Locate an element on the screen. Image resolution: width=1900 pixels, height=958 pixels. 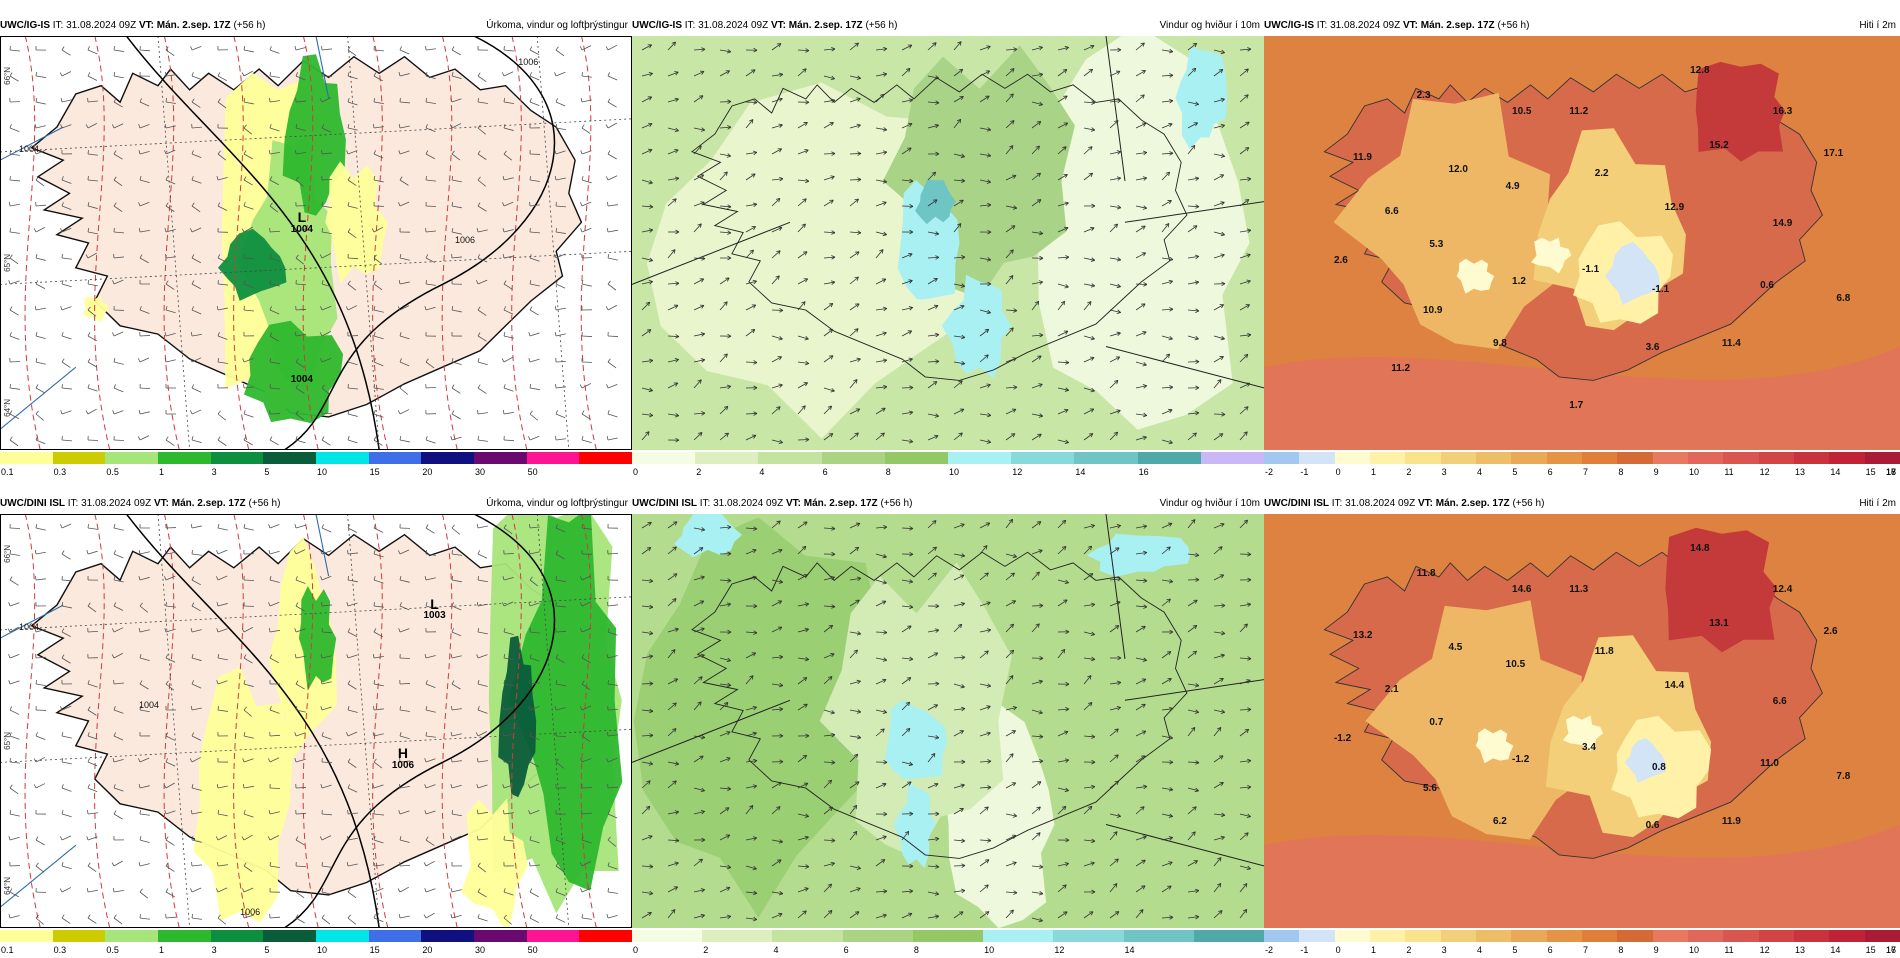
colorbar-tick-label: 0 is located at coordinates (1338, 950).